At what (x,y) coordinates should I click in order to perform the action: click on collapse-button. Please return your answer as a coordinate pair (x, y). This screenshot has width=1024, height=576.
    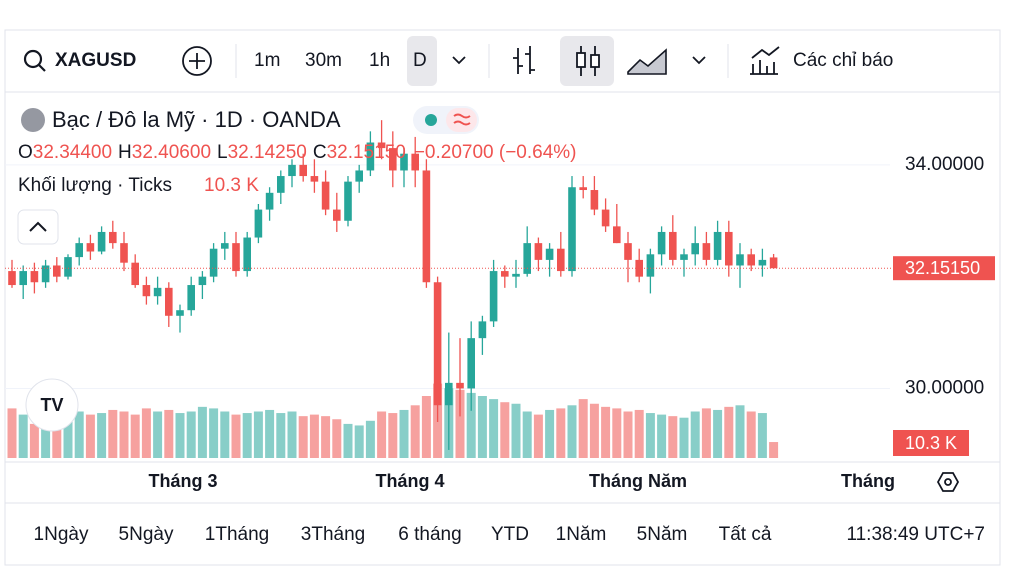
    Looking at the image, I should click on (38, 227).